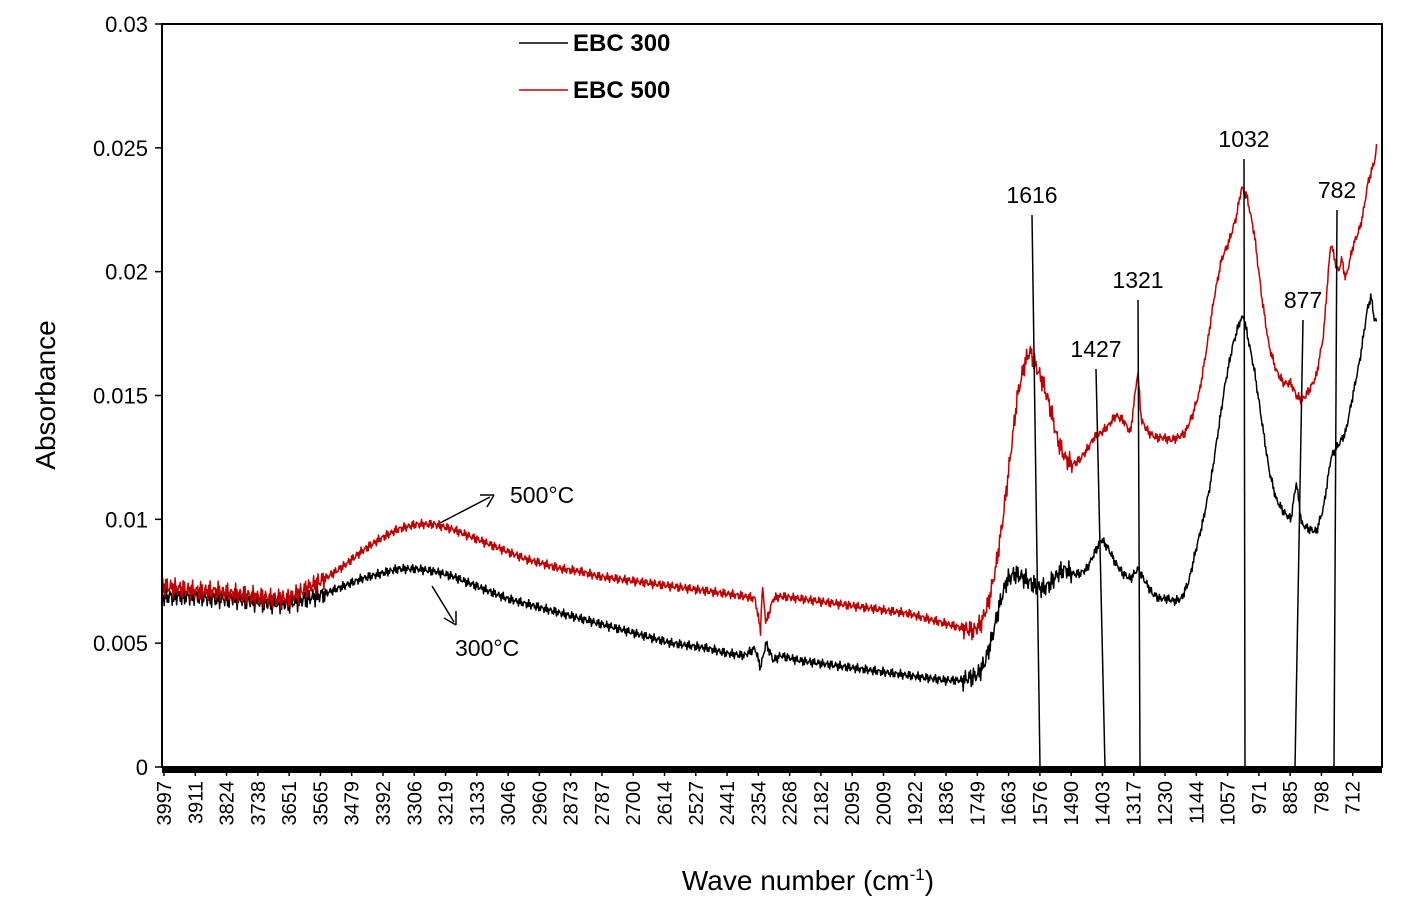 This screenshot has height=900, width=1401. Describe the element at coordinates (1337, 190) in the screenshot. I see `peak-label-782: 782` at that location.